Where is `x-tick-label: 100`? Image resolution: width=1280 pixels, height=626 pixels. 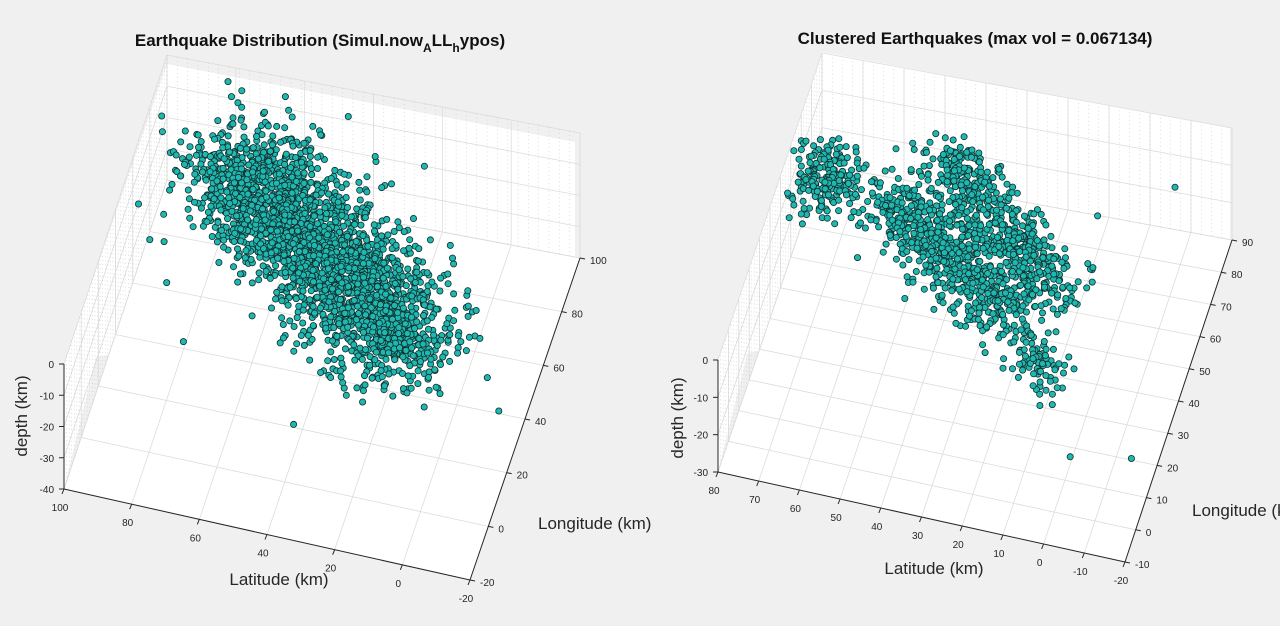 x-tick-label: 100 is located at coordinates (60, 508).